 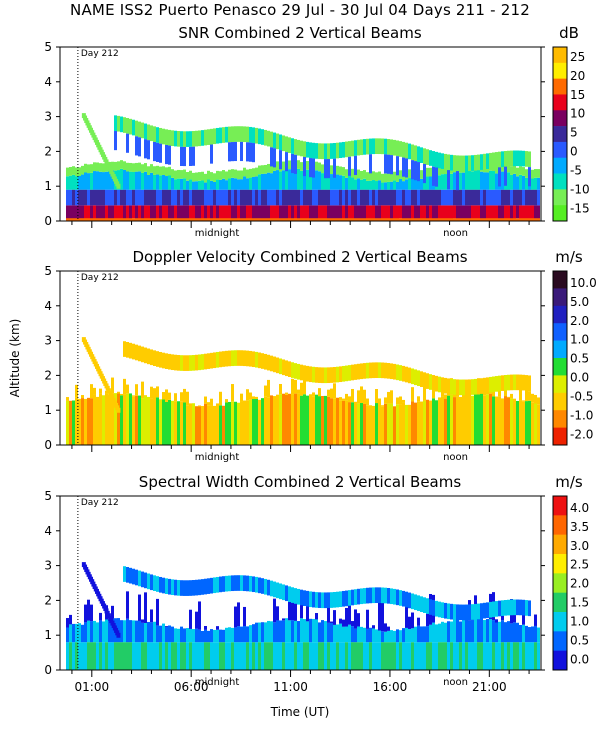 I want to click on colorbar-label: 1.0, so click(x=579, y=340).